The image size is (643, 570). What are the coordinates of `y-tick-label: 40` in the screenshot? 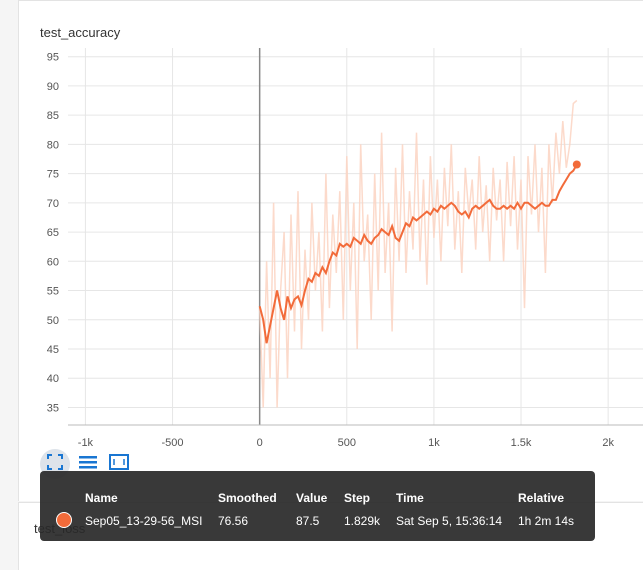 It's located at (53, 379).